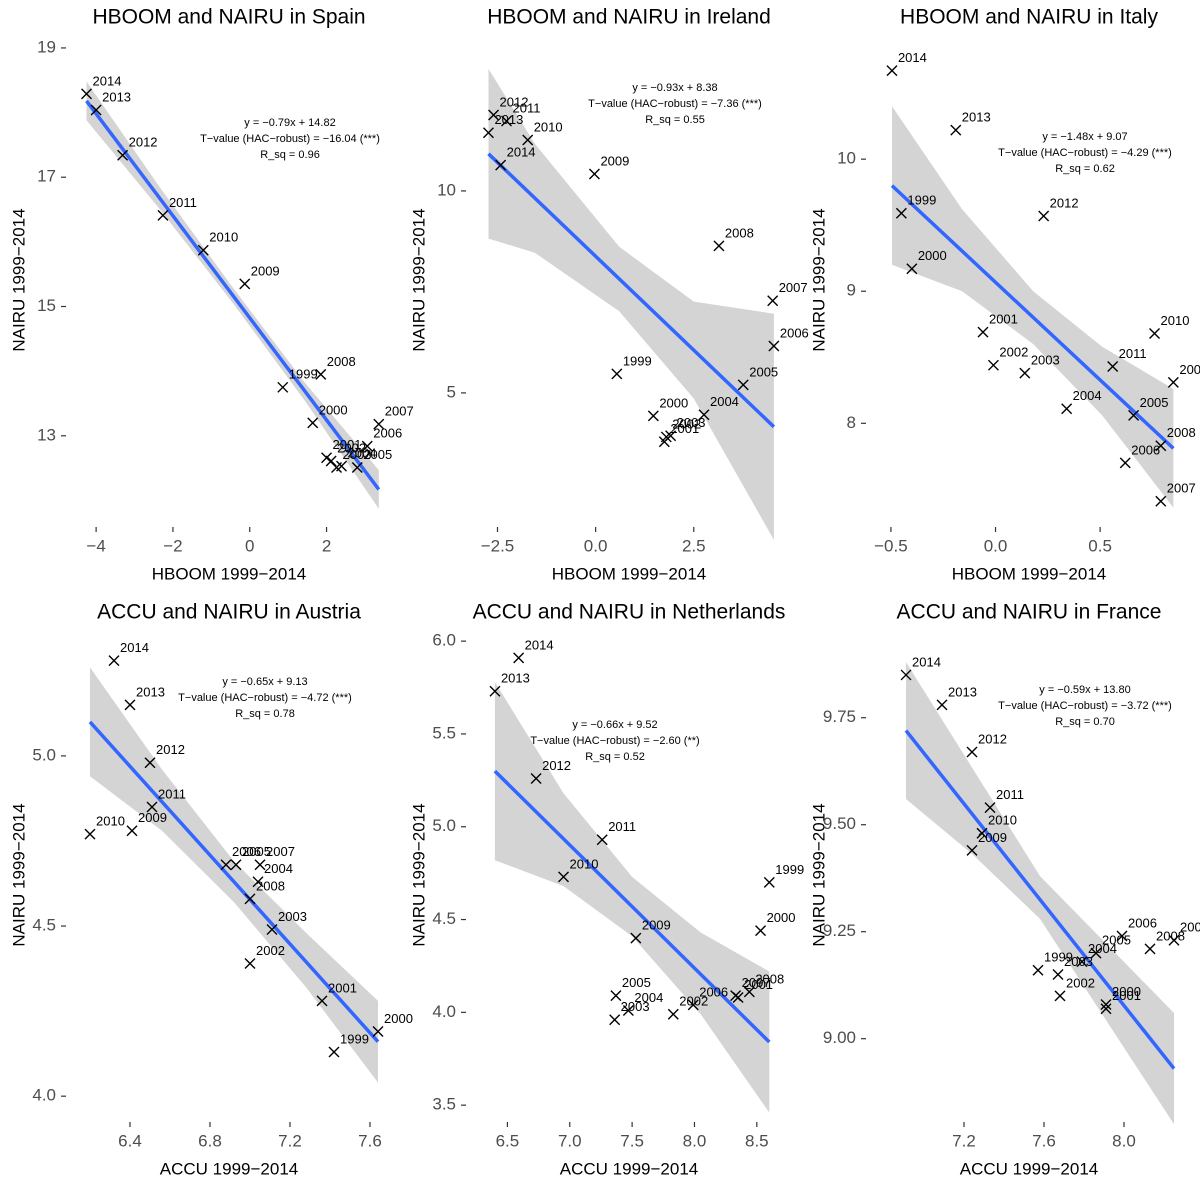 The image size is (1200, 1191). I want to click on panel-title: ACCU and NAIRU in Austria, so click(229, 612).